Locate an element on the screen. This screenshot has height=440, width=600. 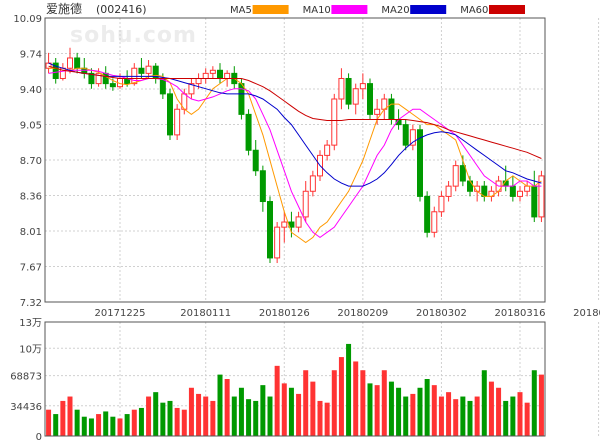
legend-label-ma5: MA5 is located at coordinates (241, 10).